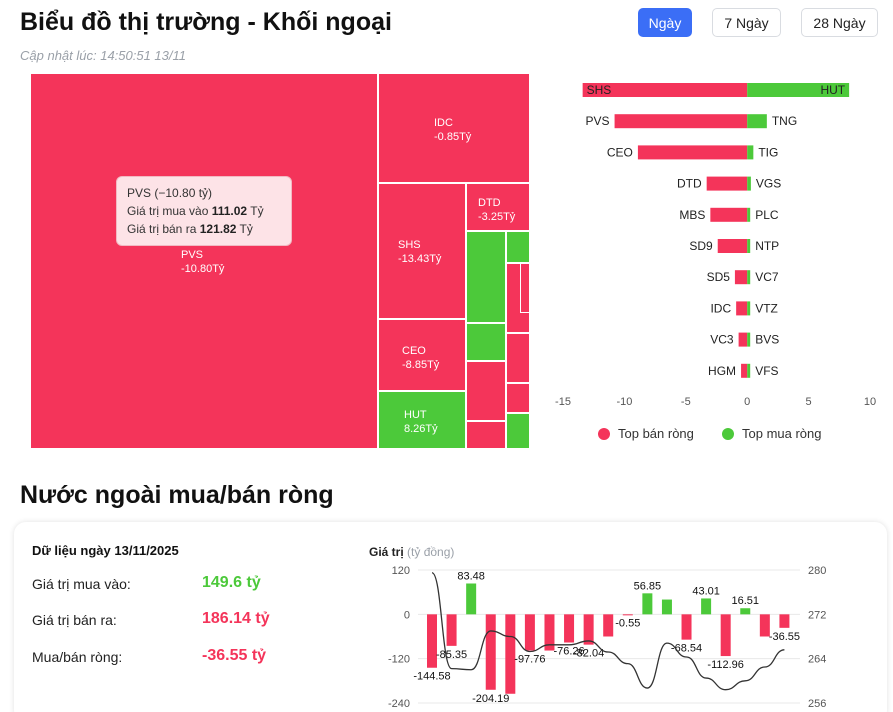 This screenshot has height=712, width=893. Describe the element at coordinates (599, 90) in the screenshot. I see `sell-ticker-label: SHS` at that location.